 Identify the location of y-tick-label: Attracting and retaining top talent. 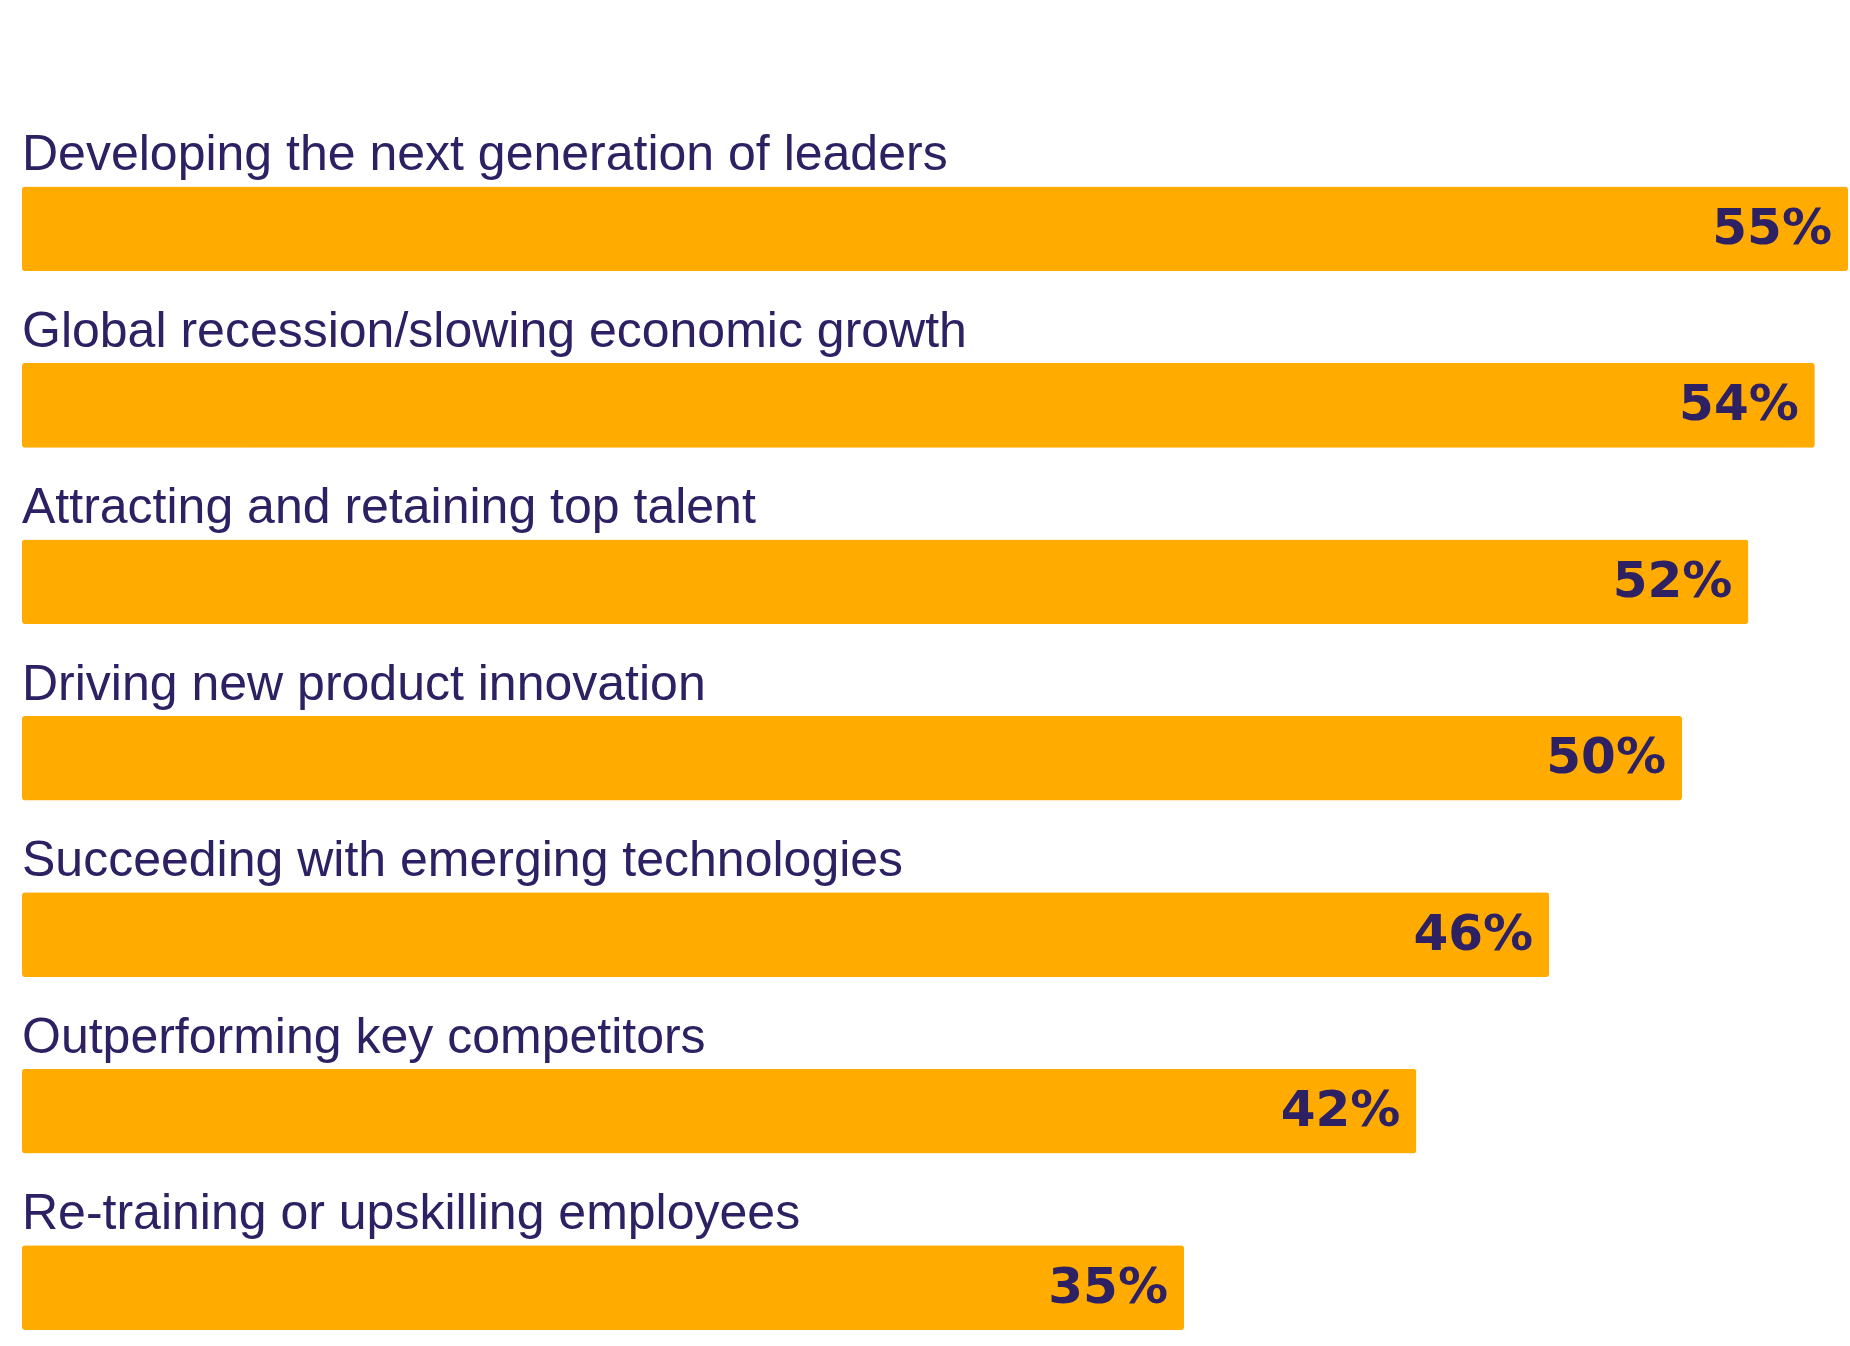
(389, 506).